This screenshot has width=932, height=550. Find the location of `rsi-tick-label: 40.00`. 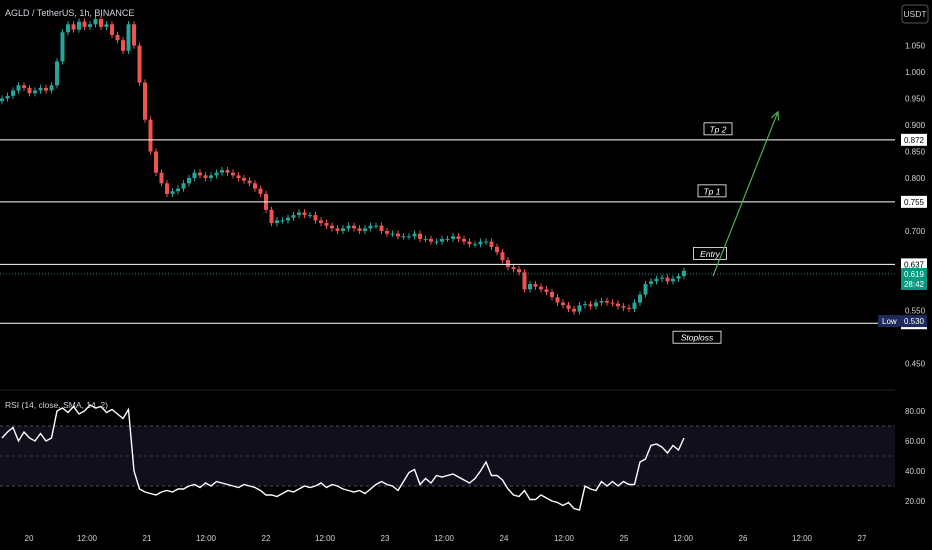

rsi-tick-label: 40.00 is located at coordinates (915, 471).